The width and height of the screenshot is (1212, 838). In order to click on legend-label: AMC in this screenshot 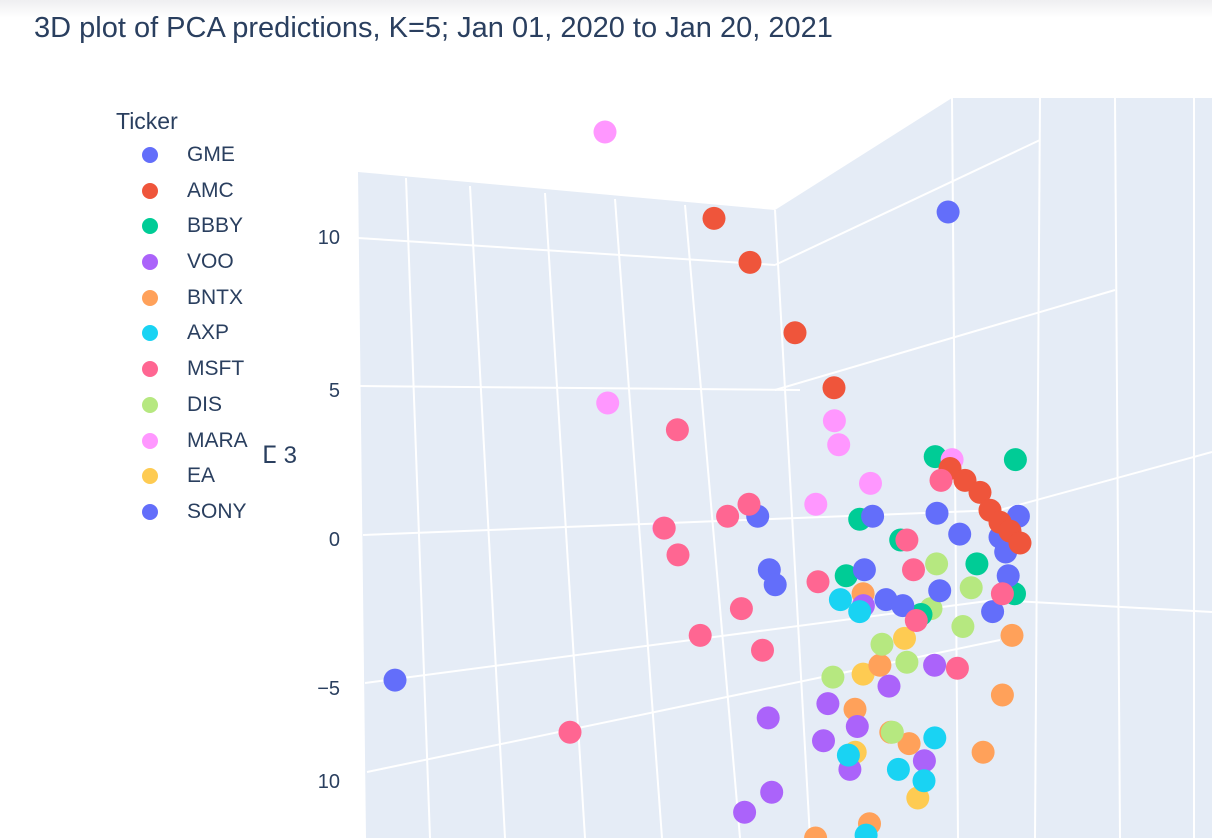, I will do `click(210, 190)`.